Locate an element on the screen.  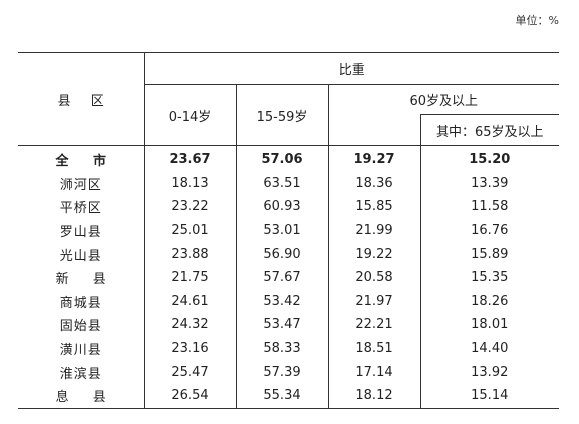
value-65-plus: 11.58 is located at coordinates (489, 207).